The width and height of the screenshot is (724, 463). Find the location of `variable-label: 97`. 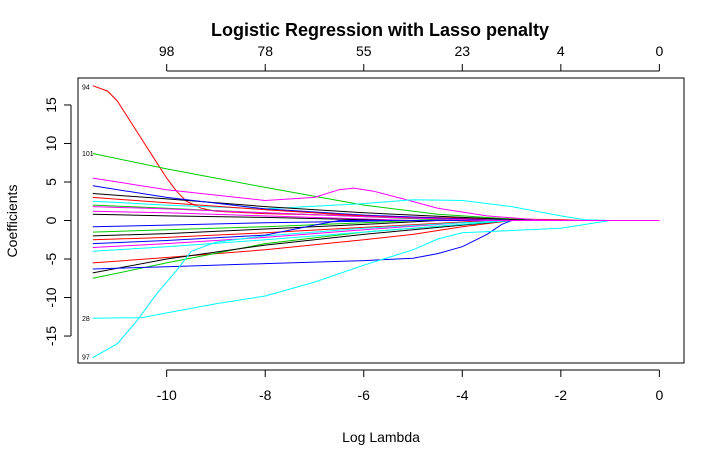

variable-label: 97 is located at coordinates (86, 357).